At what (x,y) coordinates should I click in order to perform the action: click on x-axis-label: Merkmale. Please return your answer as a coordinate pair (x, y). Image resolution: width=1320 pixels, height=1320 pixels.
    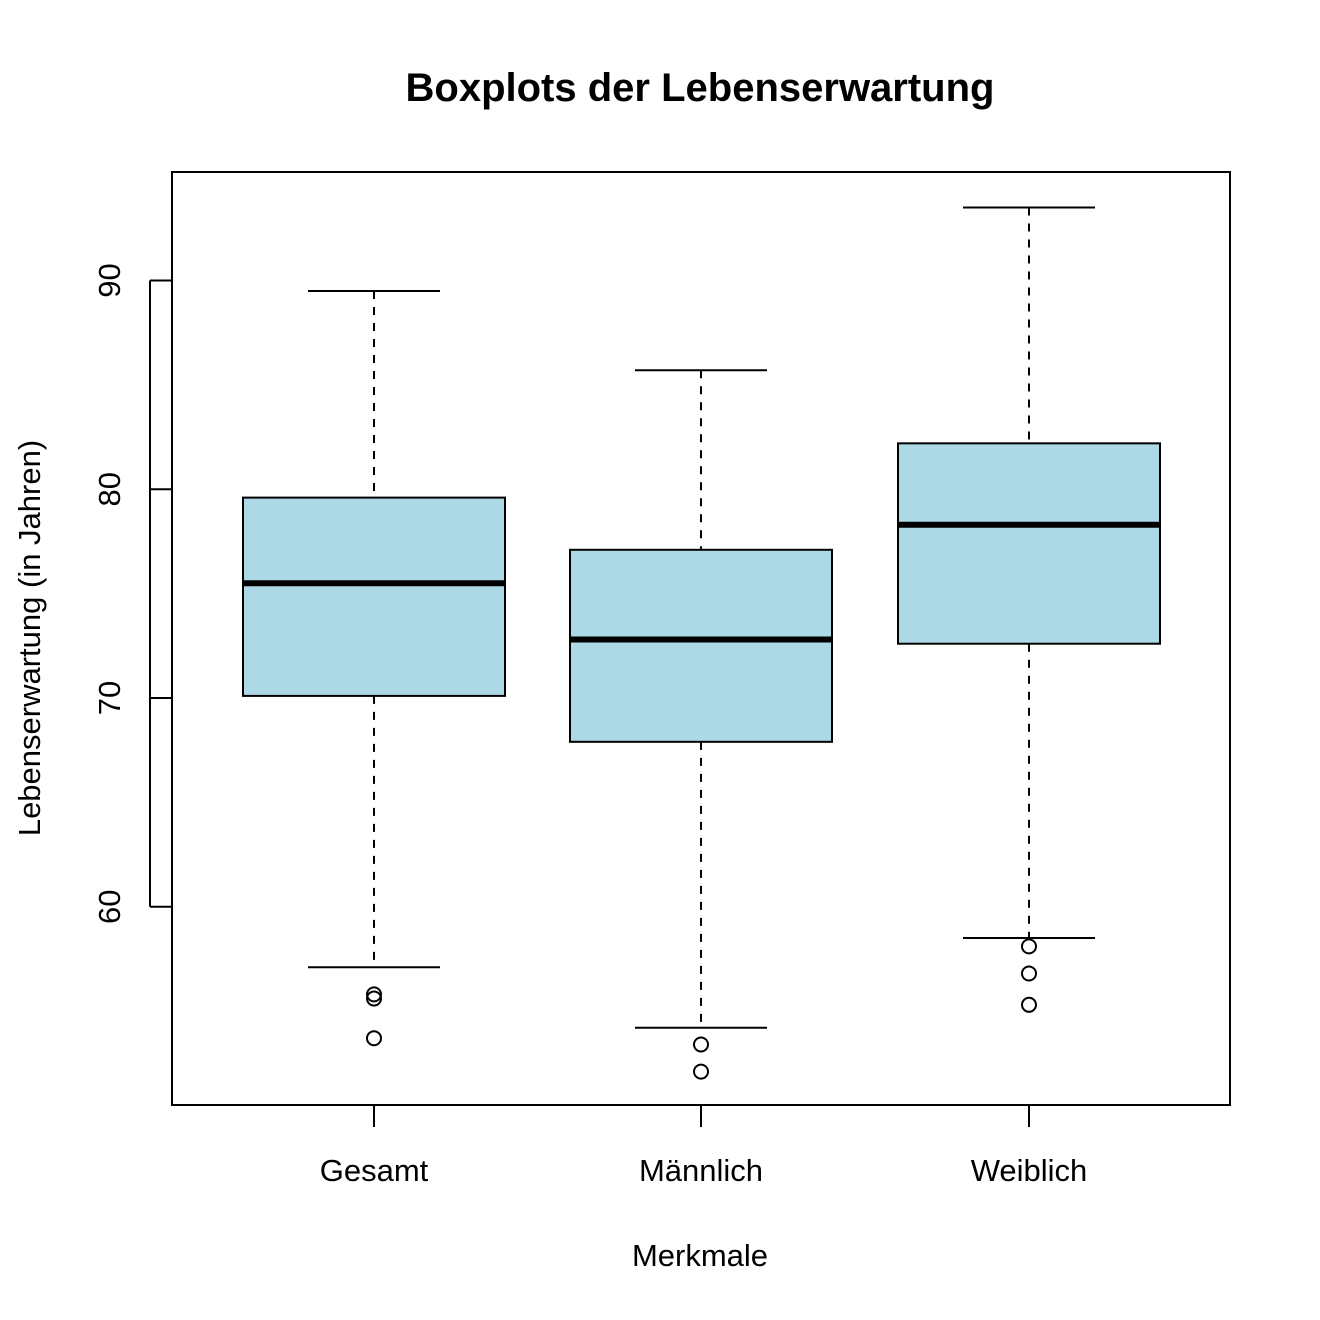
    Looking at the image, I should click on (700, 1255).